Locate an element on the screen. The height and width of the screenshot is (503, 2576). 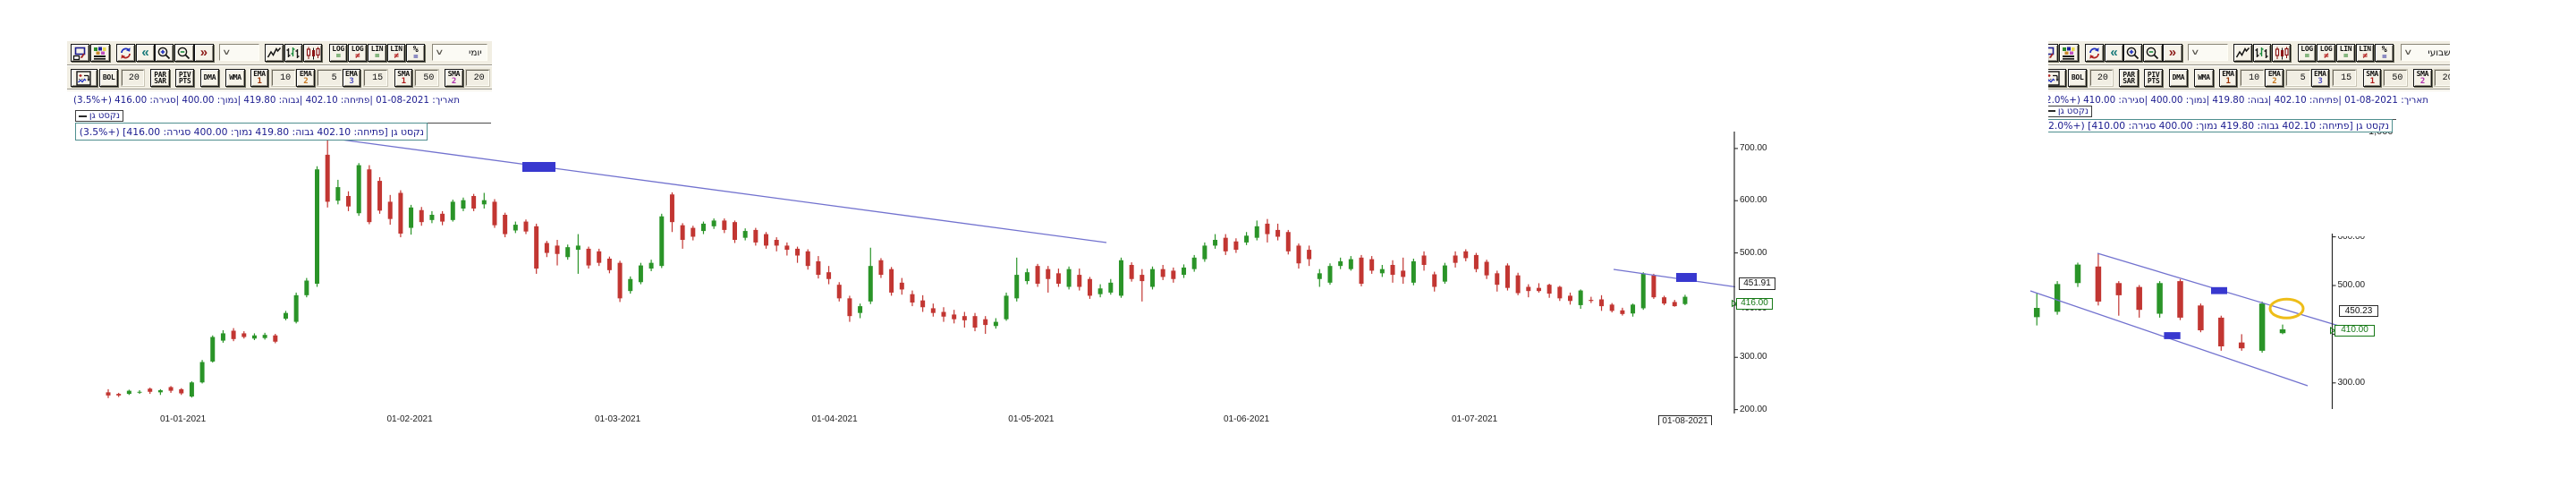
button-sublabel: ≠ is located at coordinates (396, 56).